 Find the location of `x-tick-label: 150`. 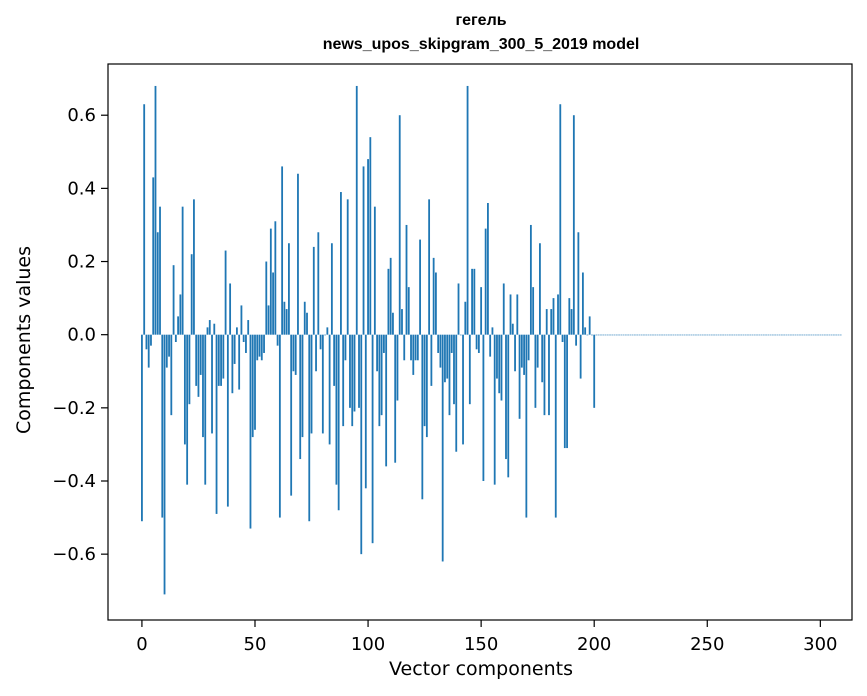

x-tick-label: 150 is located at coordinates (481, 644).